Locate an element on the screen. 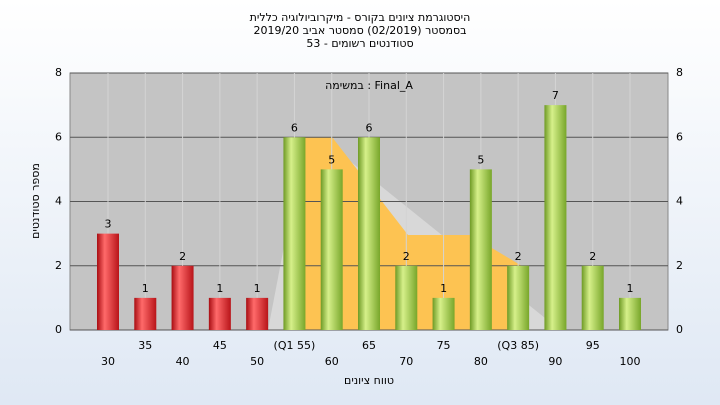 The image size is (720, 405). x-tick-label: 35 is located at coordinates (145, 345).